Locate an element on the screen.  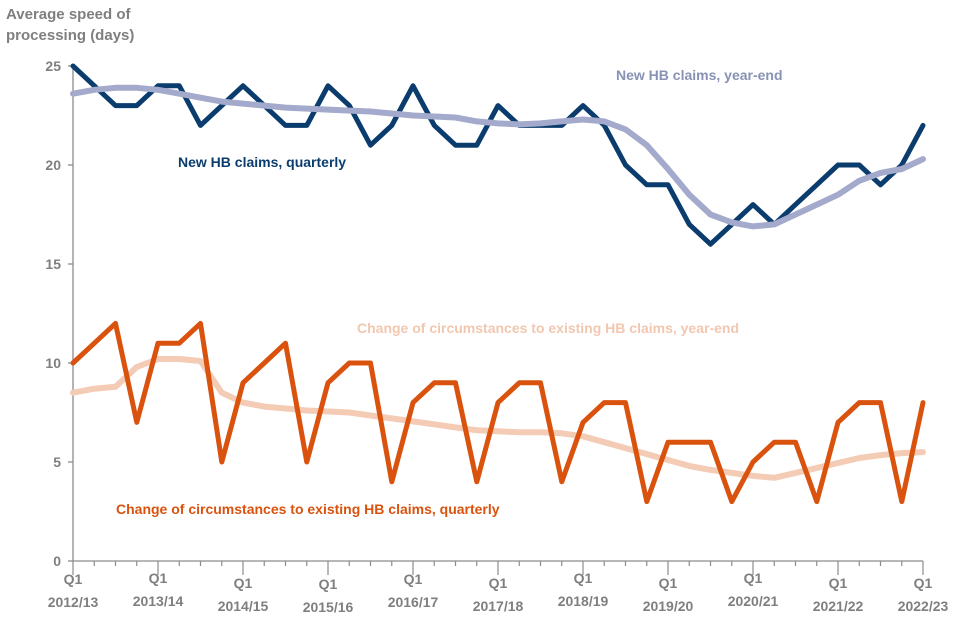
y-tick-label: 10 is located at coordinates (53, 363).